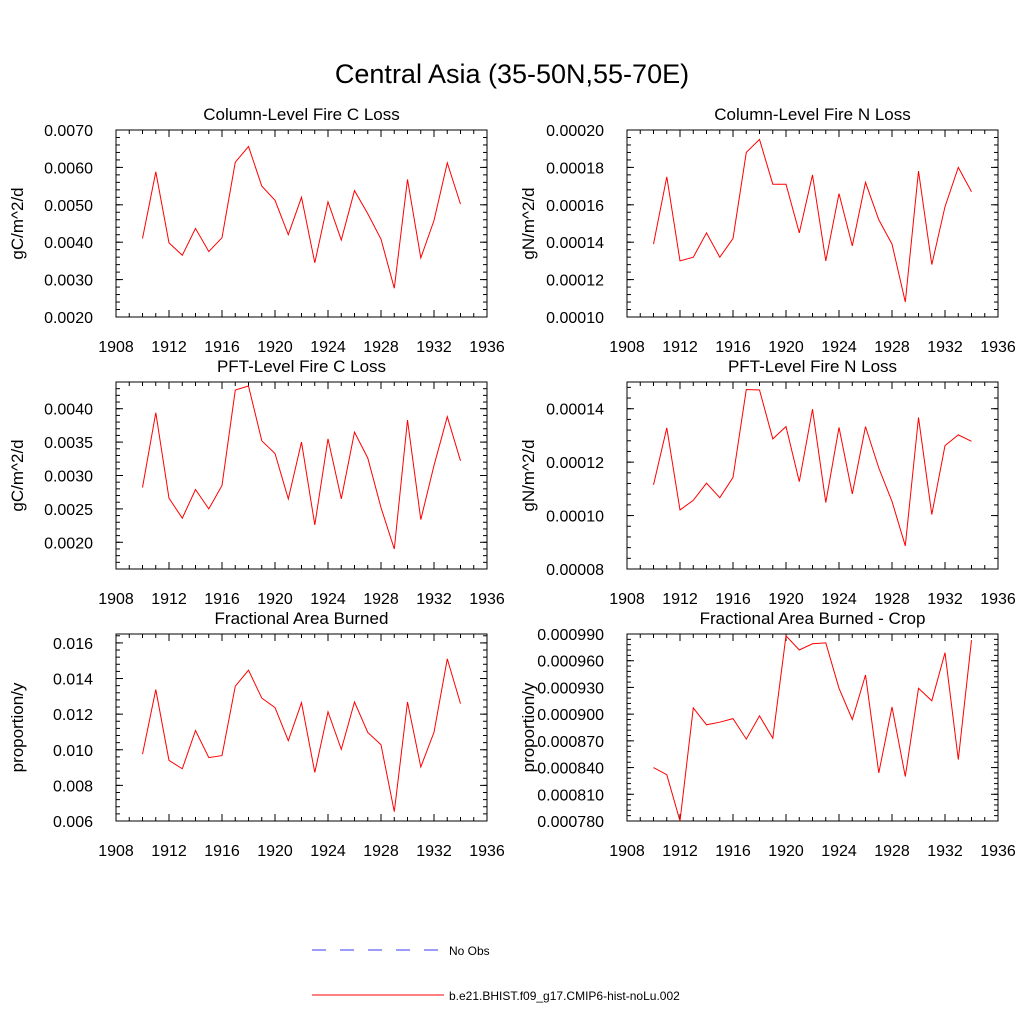  What do you see at coordinates (68, 168) in the screenshot?
I see `y-tick-label: 0.0060` at bounding box center [68, 168].